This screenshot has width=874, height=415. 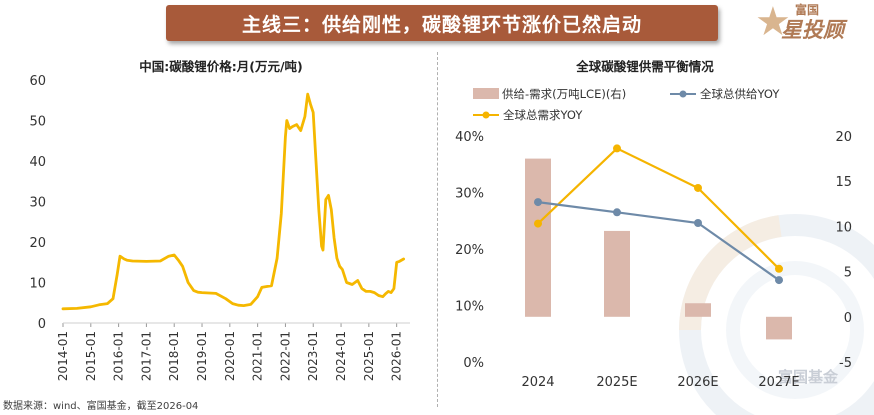 What do you see at coordinates (848, 273) in the screenshot?
I see `right-right-axis-tick: 5` at bounding box center [848, 273].